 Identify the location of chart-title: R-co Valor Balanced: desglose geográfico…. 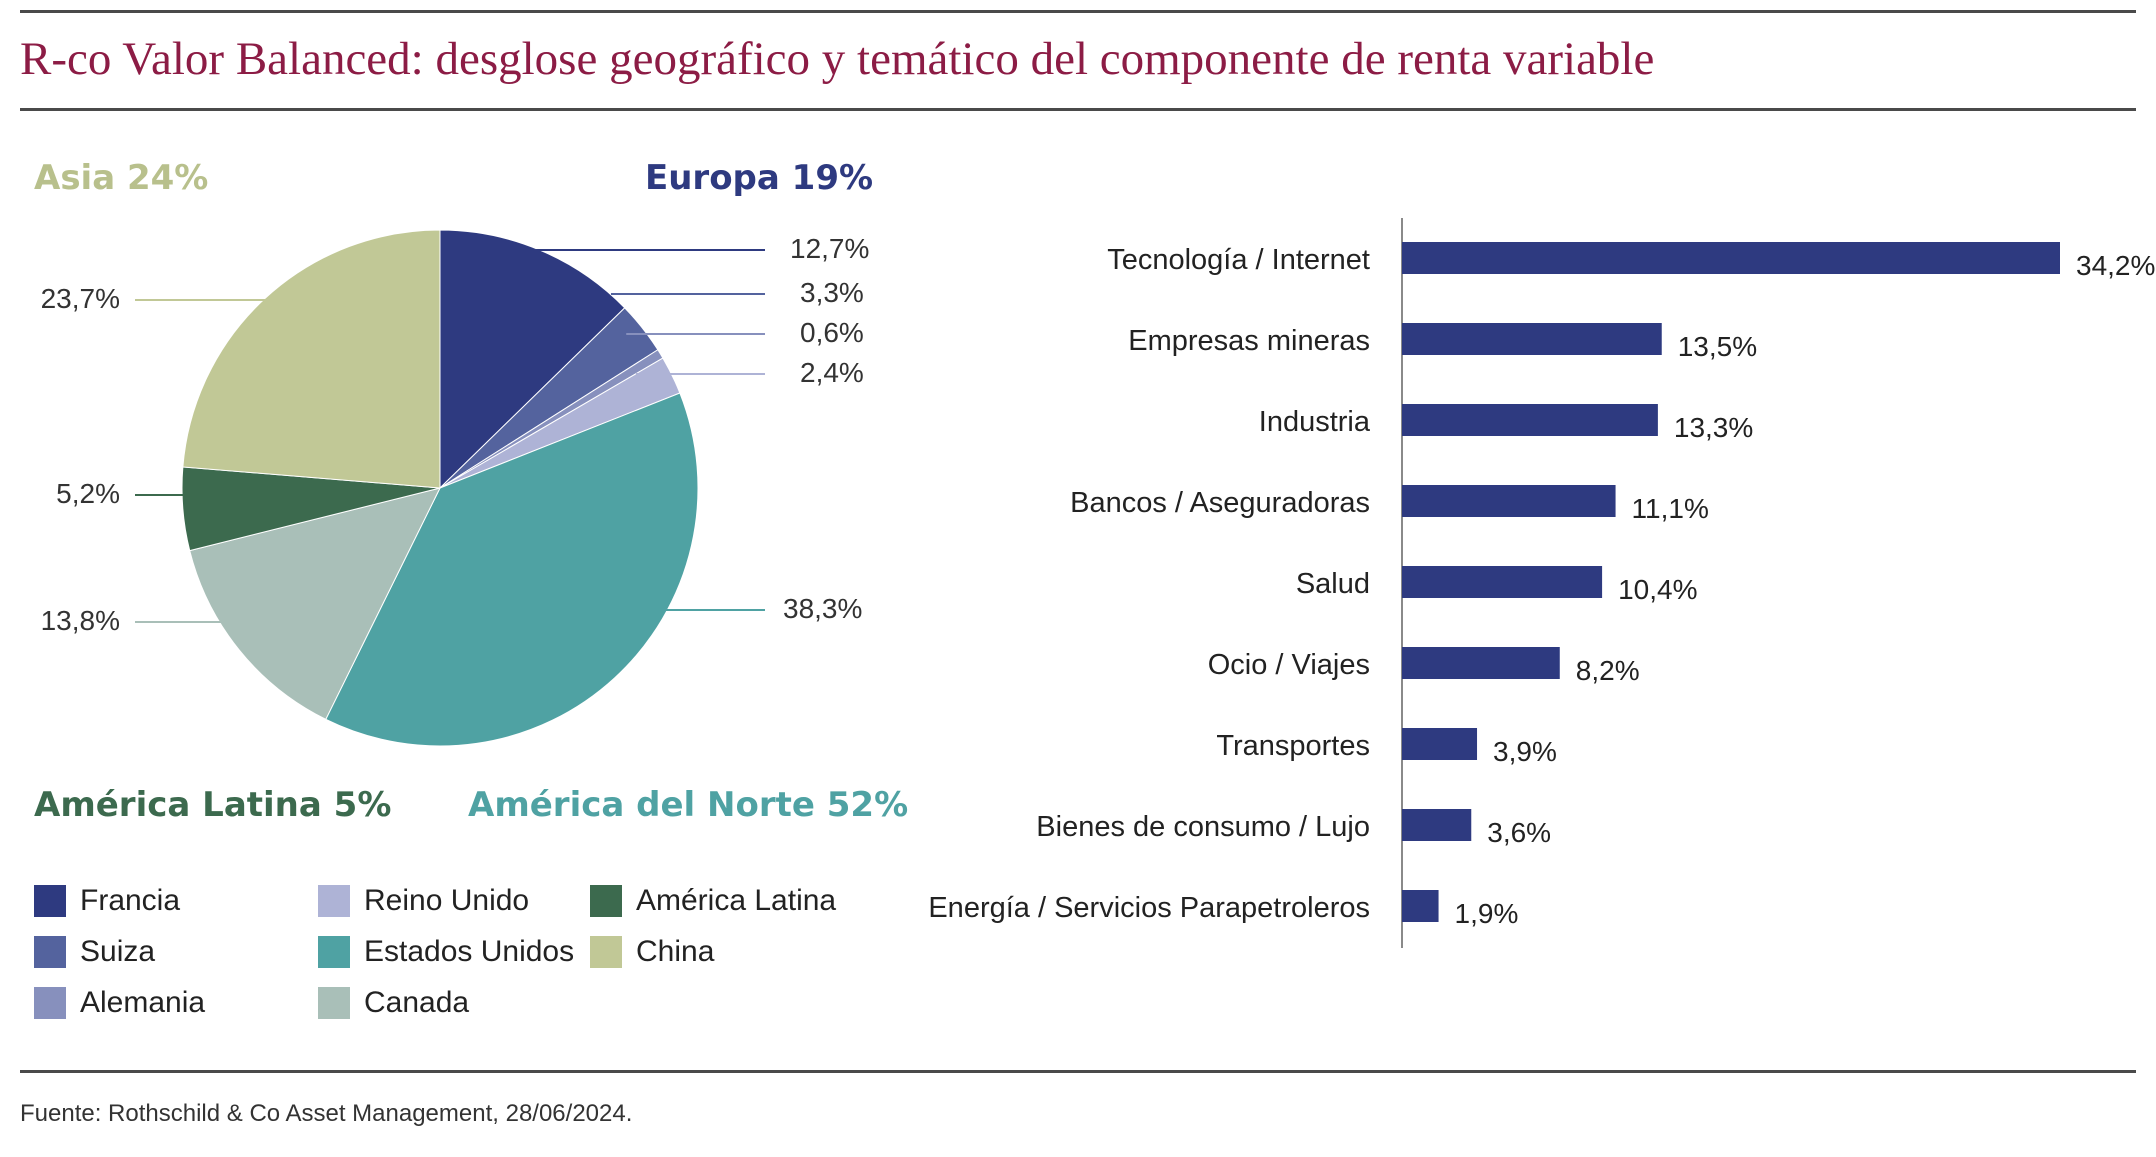
(837, 59).